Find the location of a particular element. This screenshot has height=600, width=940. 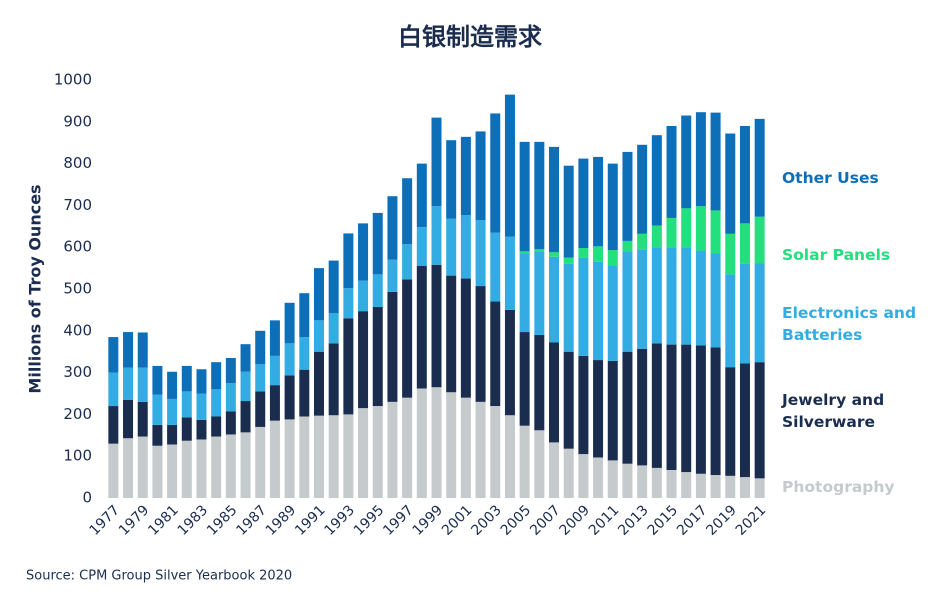

y-tick-label: 900 is located at coordinates (77, 121).